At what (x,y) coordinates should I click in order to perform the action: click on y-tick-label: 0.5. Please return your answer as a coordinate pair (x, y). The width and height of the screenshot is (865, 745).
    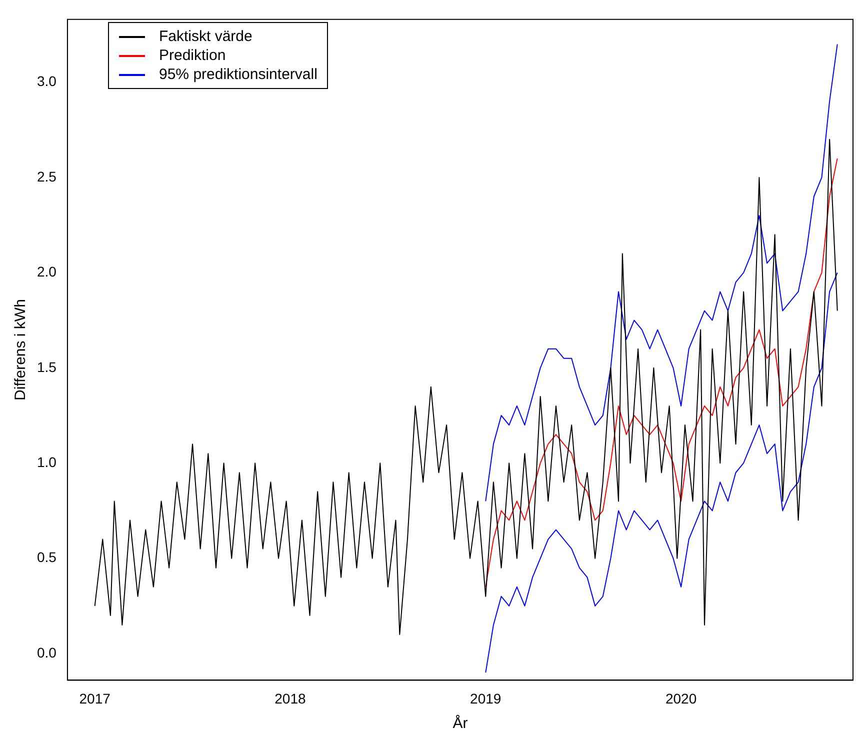
    Looking at the image, I should click on (46, 557).